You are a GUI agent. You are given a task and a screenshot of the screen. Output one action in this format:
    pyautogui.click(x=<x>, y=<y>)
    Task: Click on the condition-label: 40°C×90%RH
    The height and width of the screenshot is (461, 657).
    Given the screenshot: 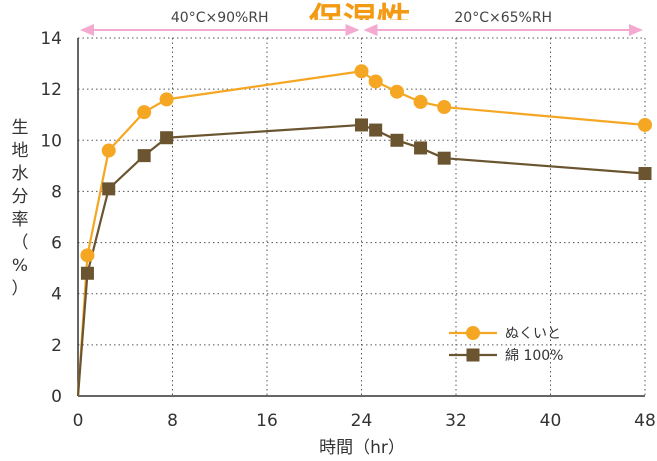 What is the action you would take?
    pyautogui.click(x=220, y=18)
    